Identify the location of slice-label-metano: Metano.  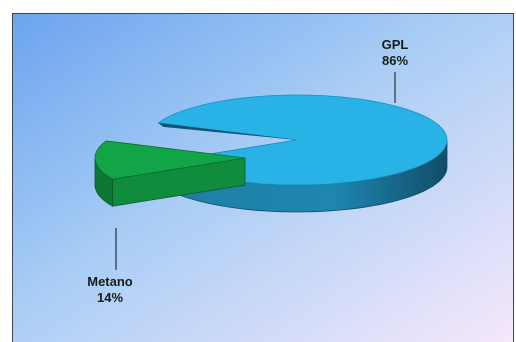
(110, 281).